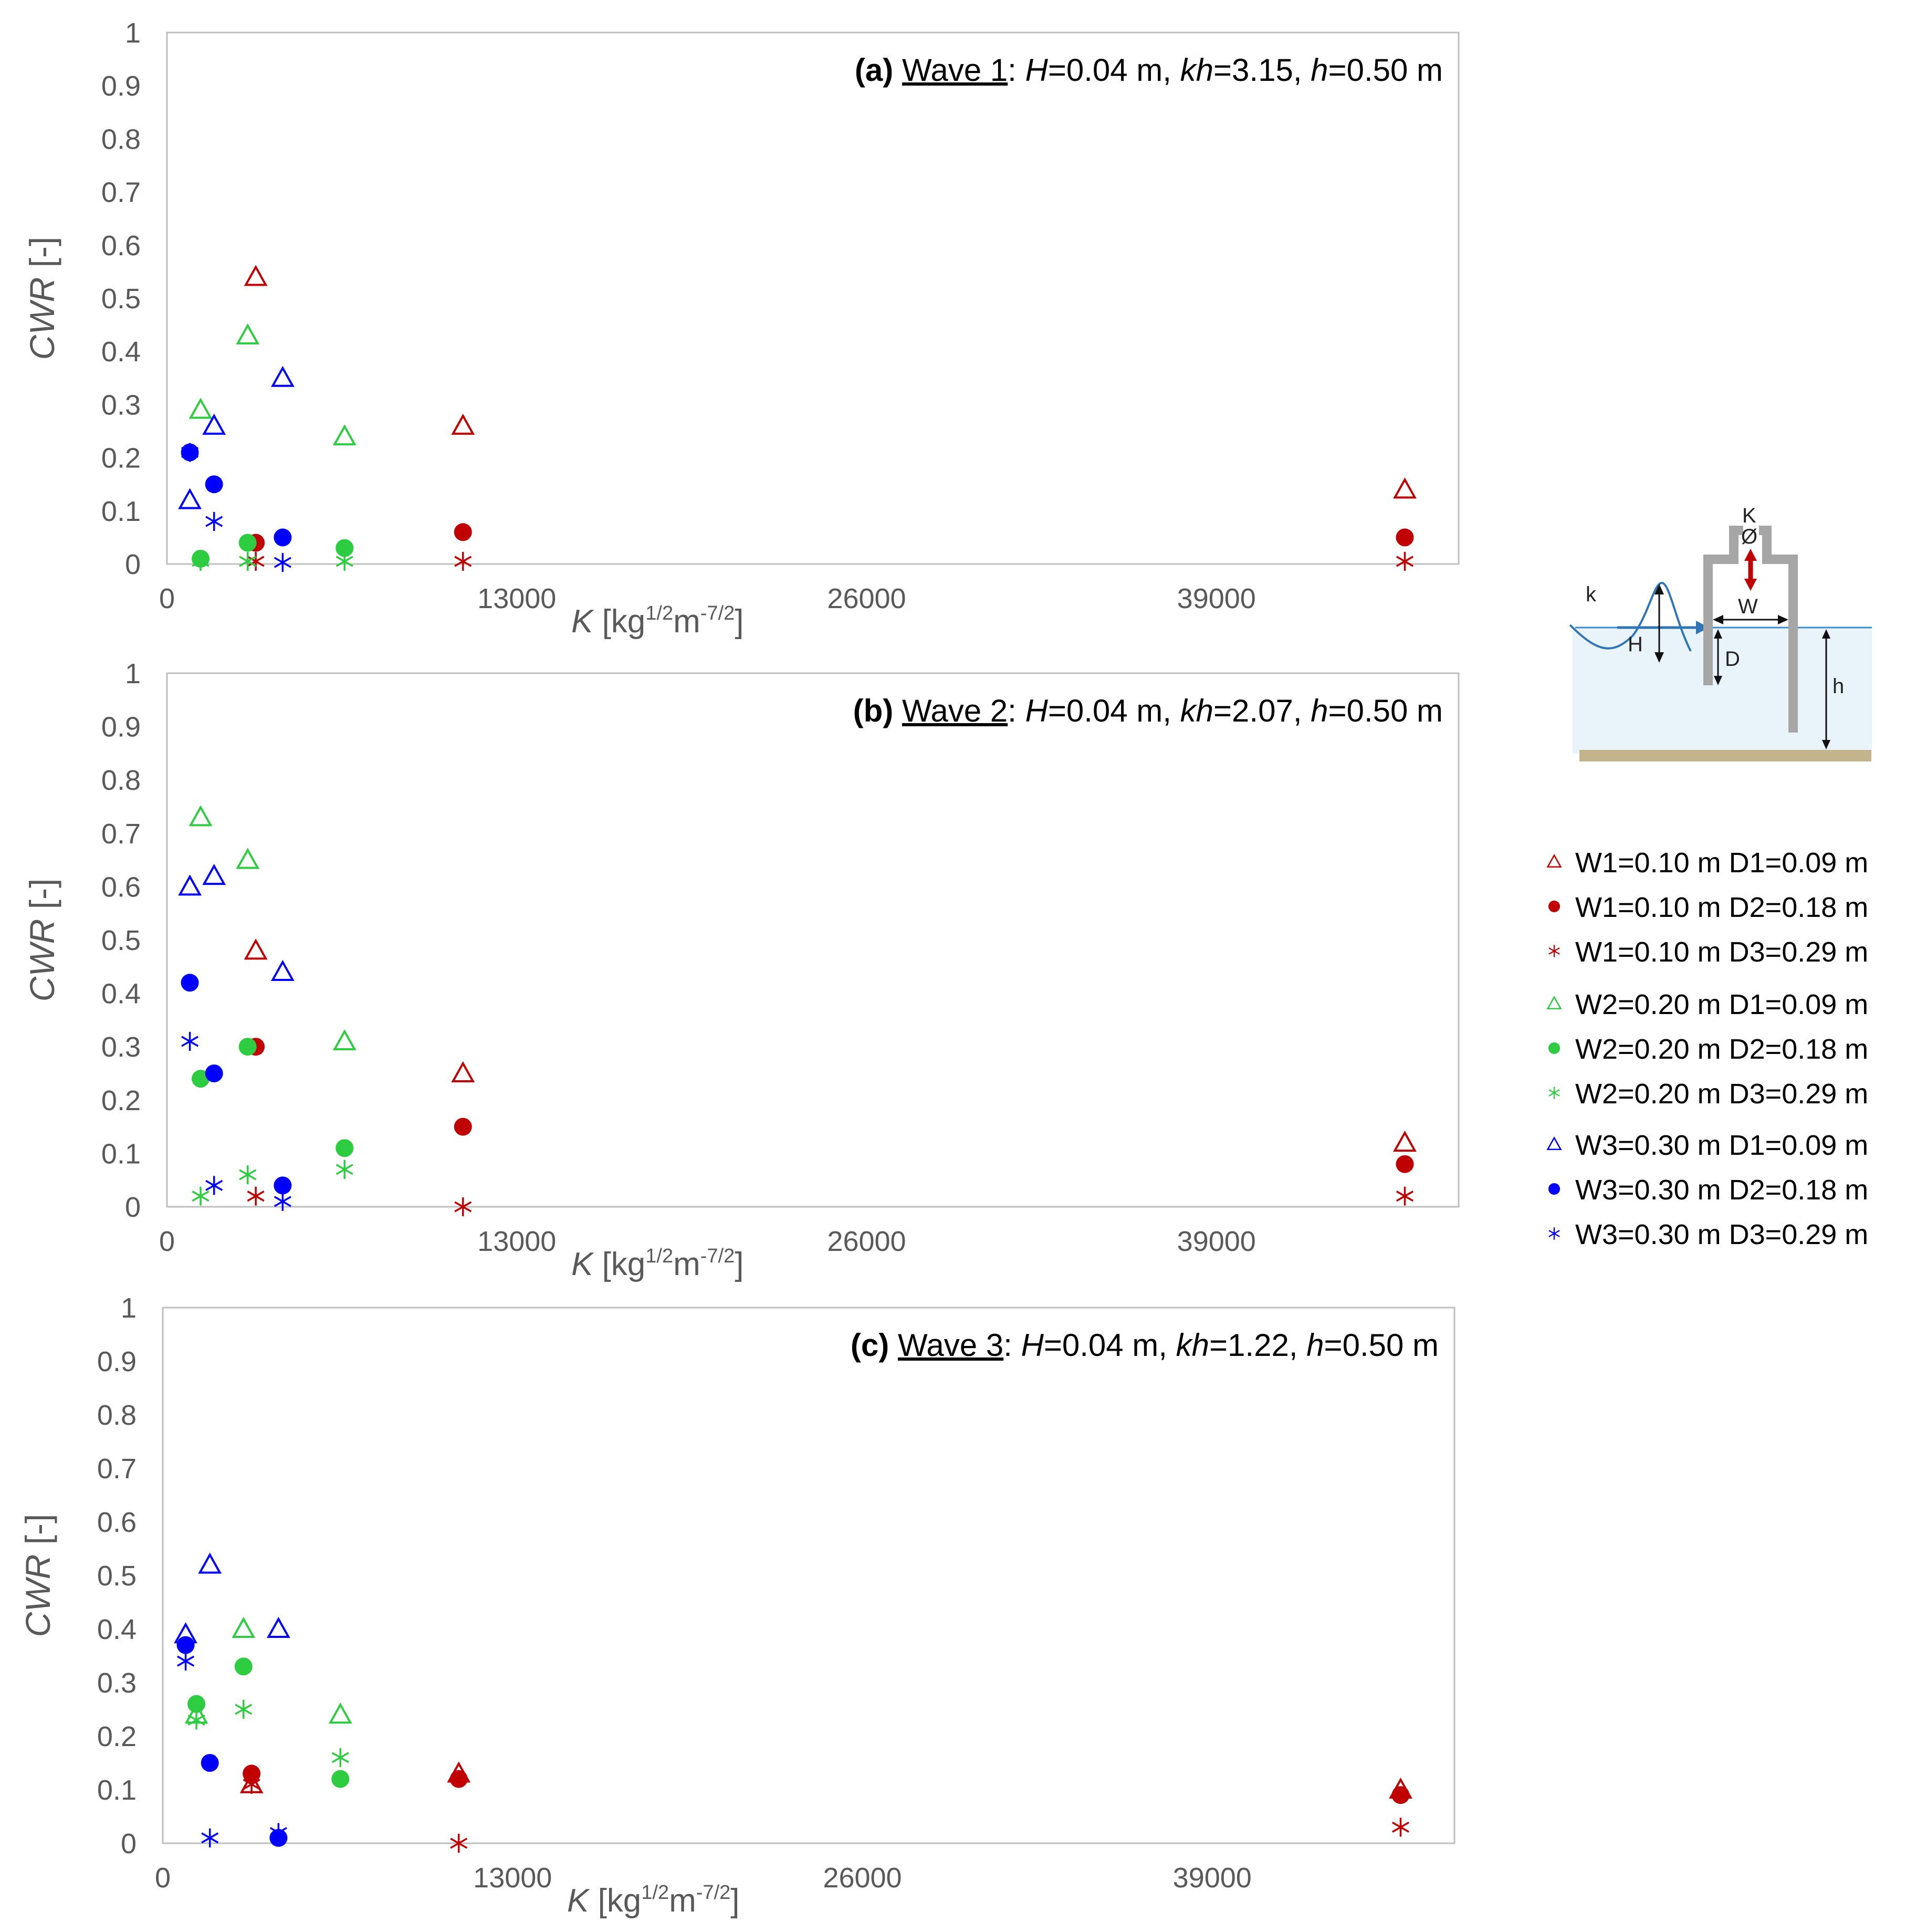  Describe the element at coordinates (1748, 607) in the screenshot. I see `diagram-label-W: W` at that location.